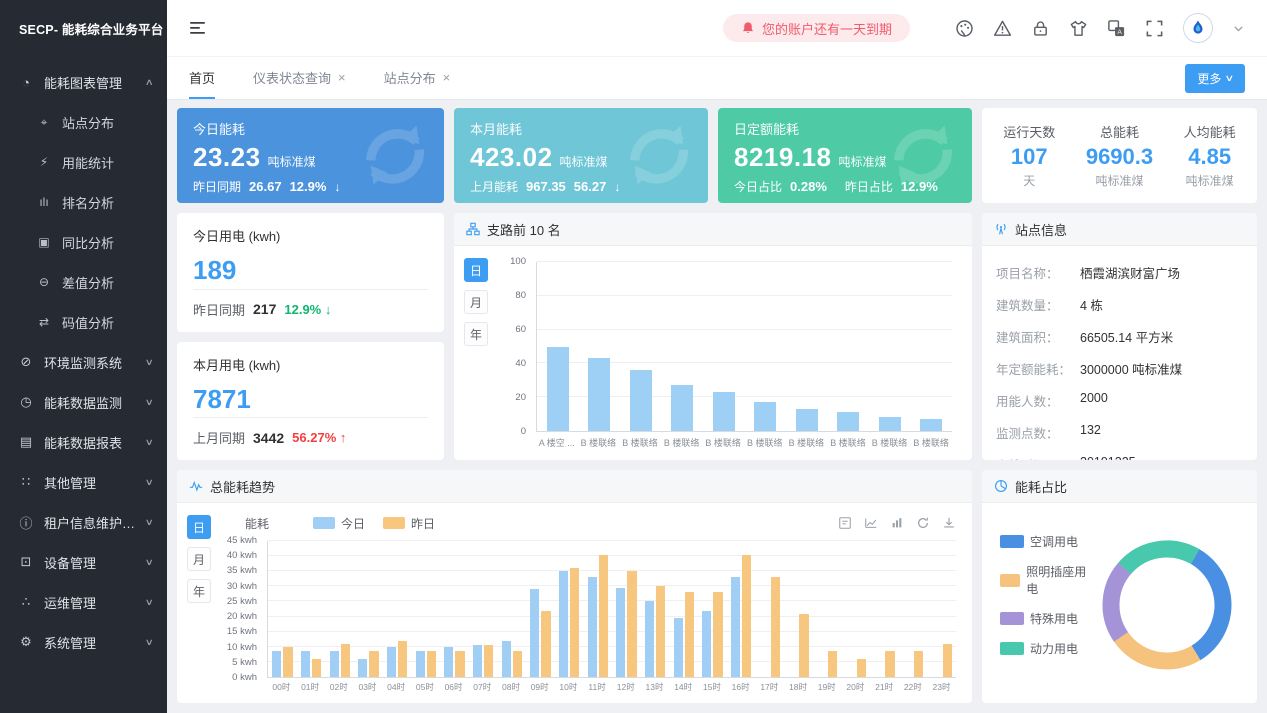 The width and height of the screenshot is (1267, 713). What do you see at coordinates (1238, 28) in the screenshot?
I see `chevron-down-icon` at bounding box center [1238, 28].